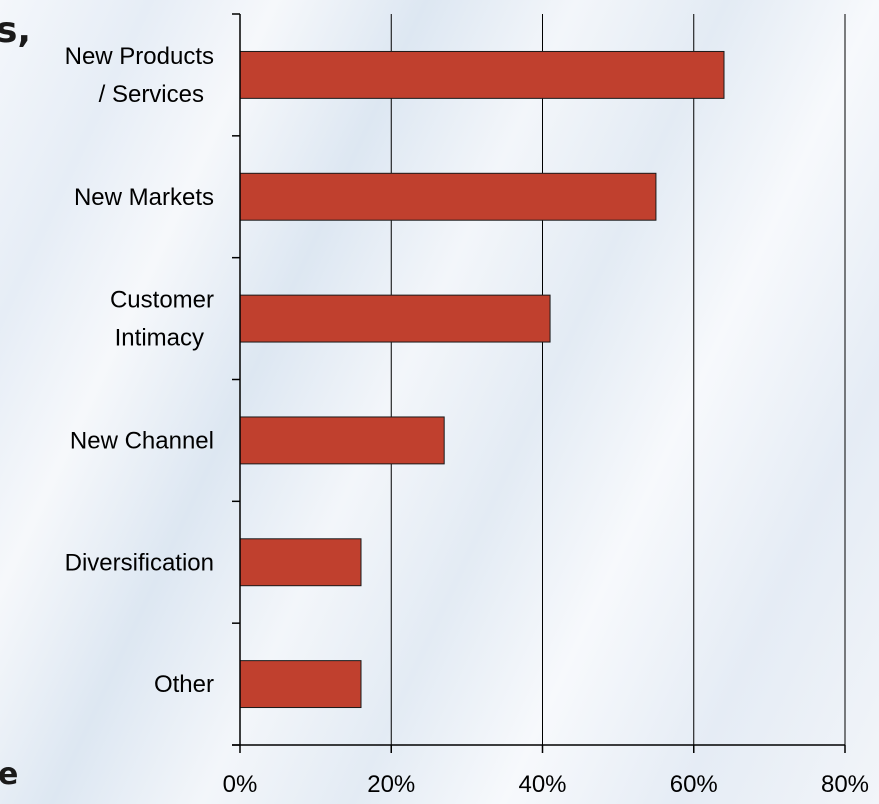 This screenshot has width=879, height=804. What do you see at coordinates (391, 784) in the screenshot?
I see `x-tick-label-20: 20%` at bounding box center [391, 784].